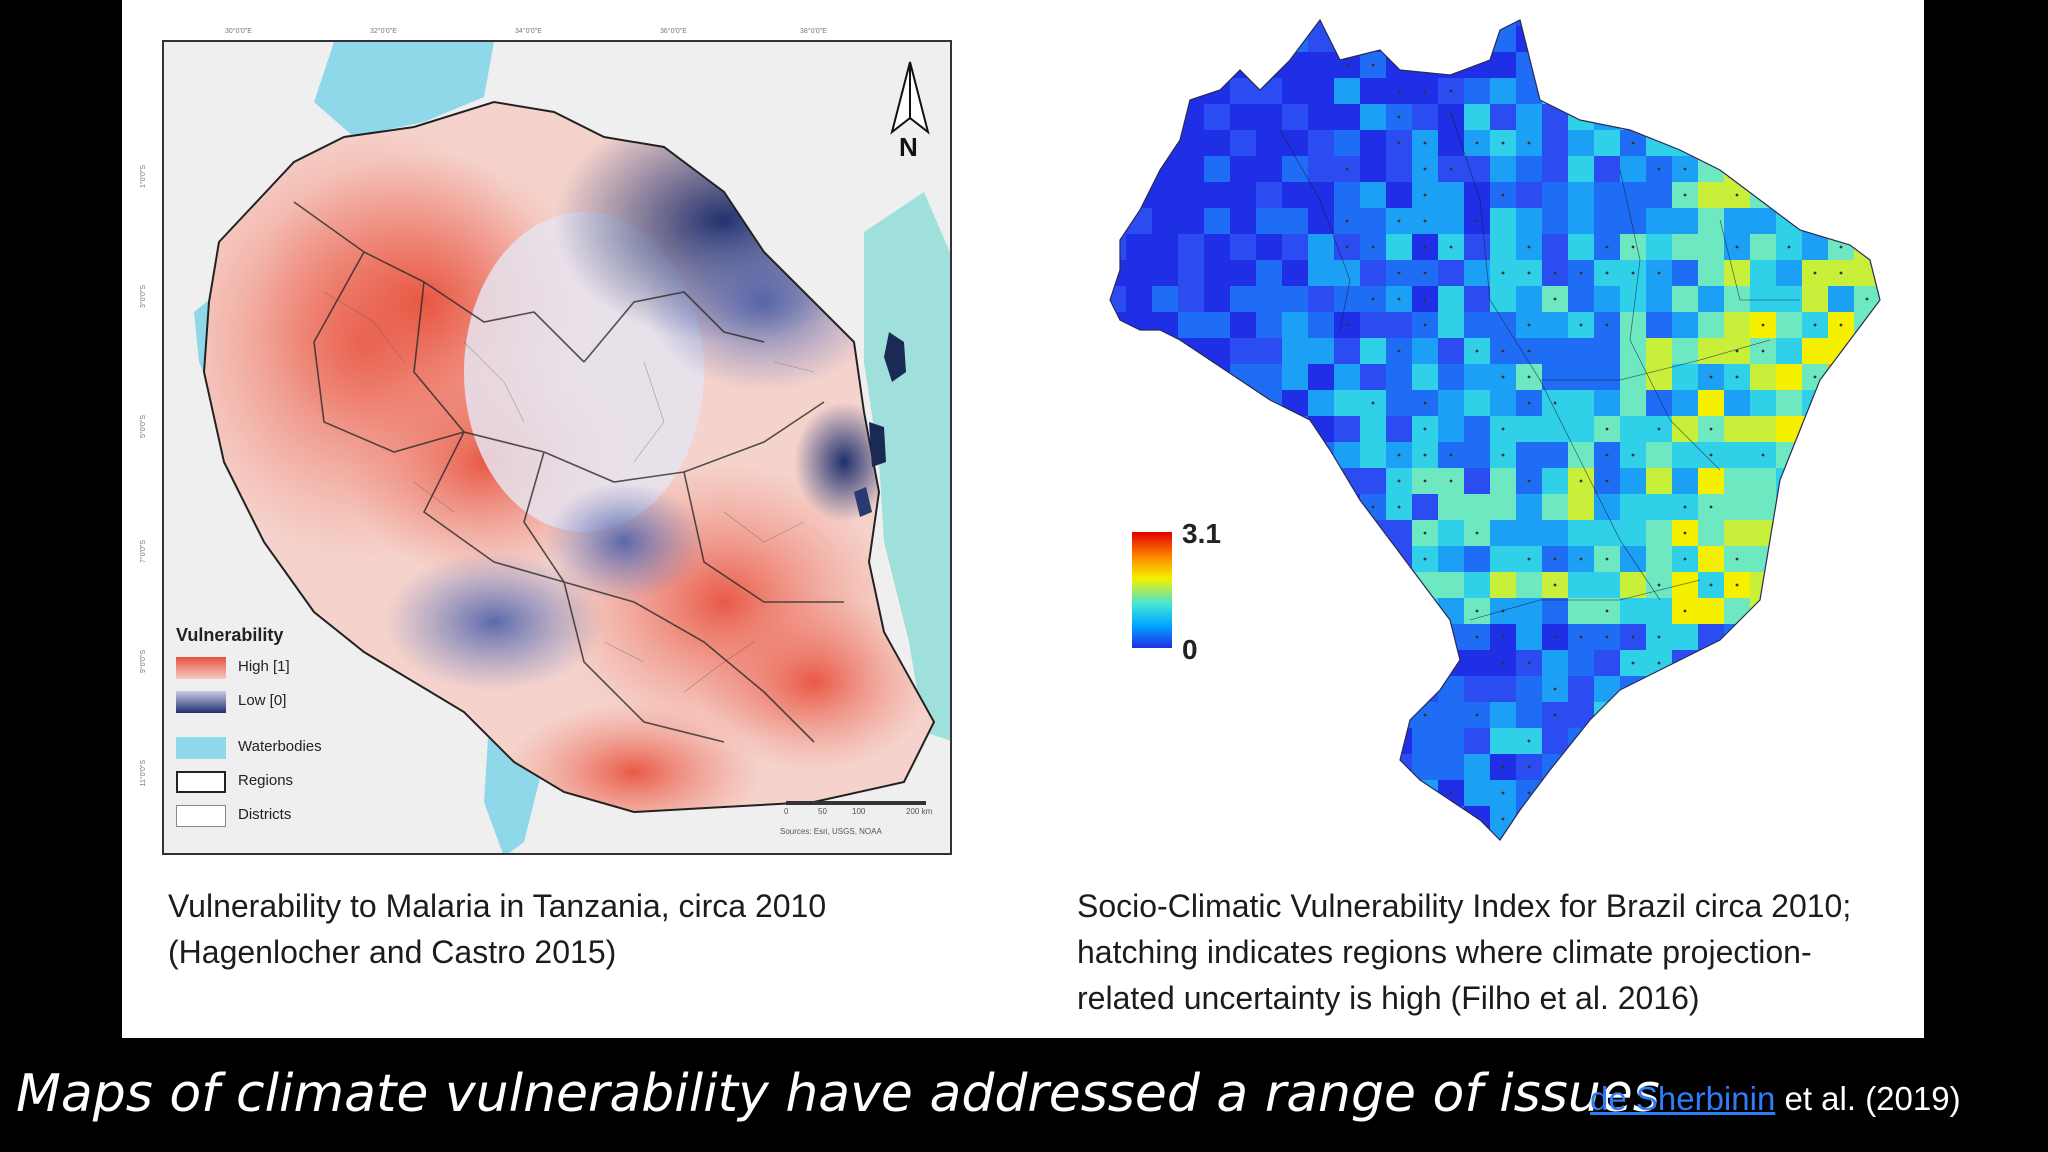  I want to click on tanzania-caption-line2: (Hagenlocher and Castro 2015), so click(392, 952).